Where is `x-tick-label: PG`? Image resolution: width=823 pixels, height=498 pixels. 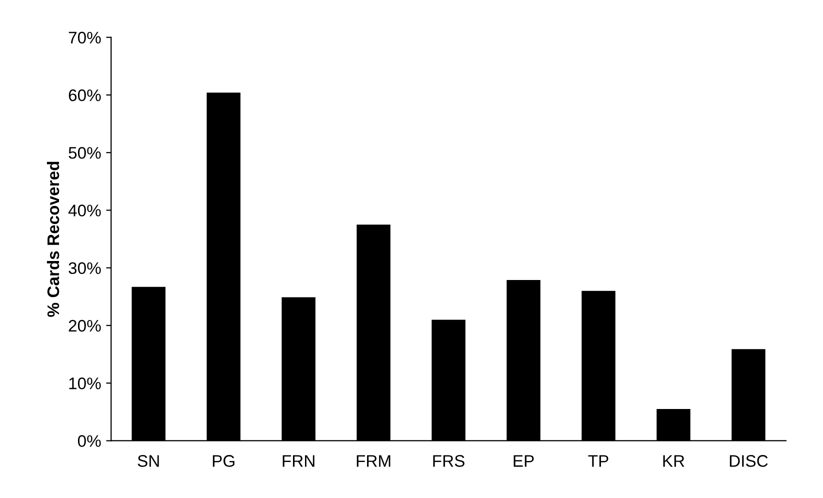 x-tick-label: PG is located at coordinates (223, 461).